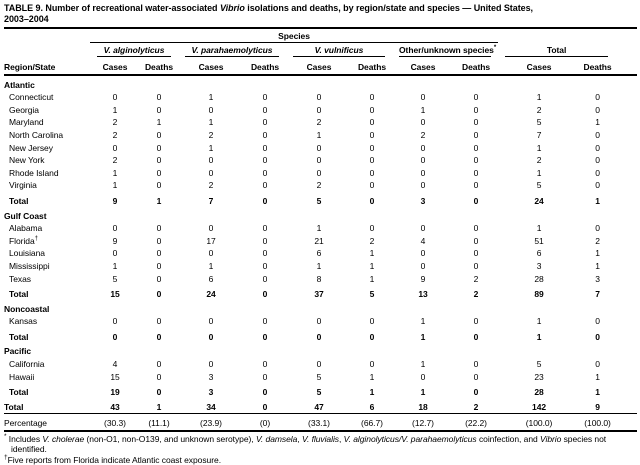 This screenshot has height=465, width=640. I want to click on cell-value: (23.9), so click(211, 422).